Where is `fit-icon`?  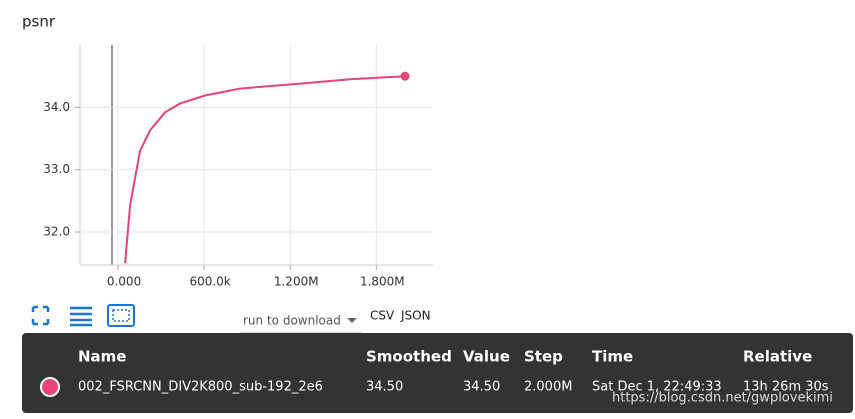
fit-icon is located at coordinates (40, 315).